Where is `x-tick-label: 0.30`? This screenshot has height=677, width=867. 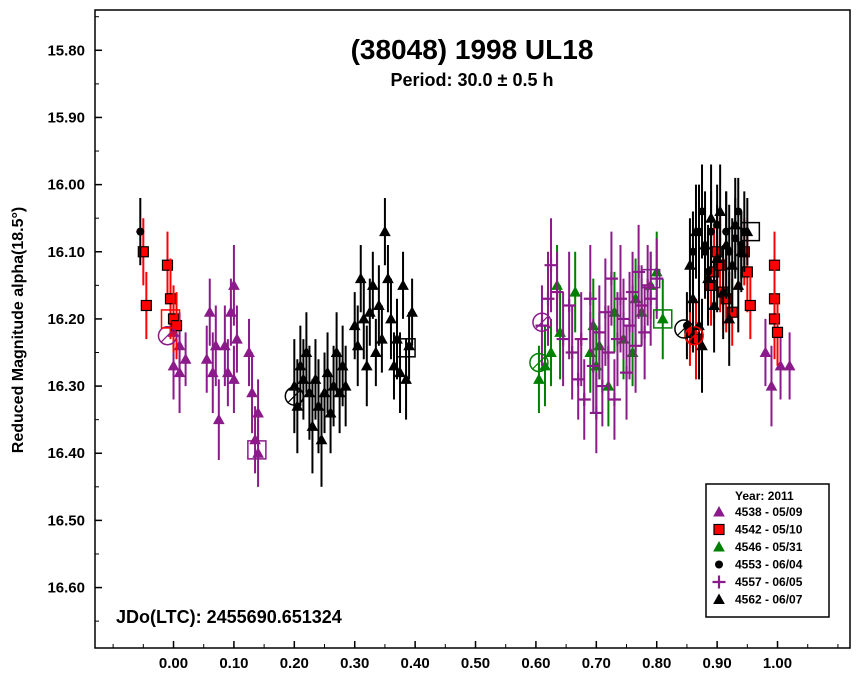
x-tick-label: 0.30 is located at coordinates (354, 663).